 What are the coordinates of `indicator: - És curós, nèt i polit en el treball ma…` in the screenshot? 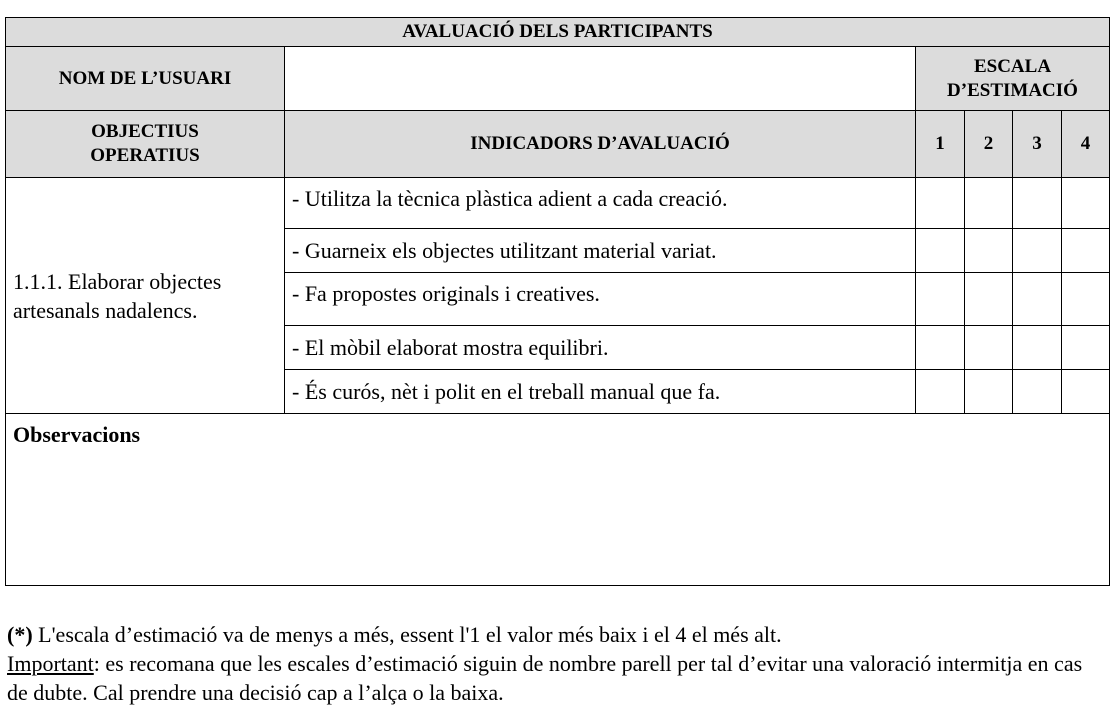 It's located at (600, 391).